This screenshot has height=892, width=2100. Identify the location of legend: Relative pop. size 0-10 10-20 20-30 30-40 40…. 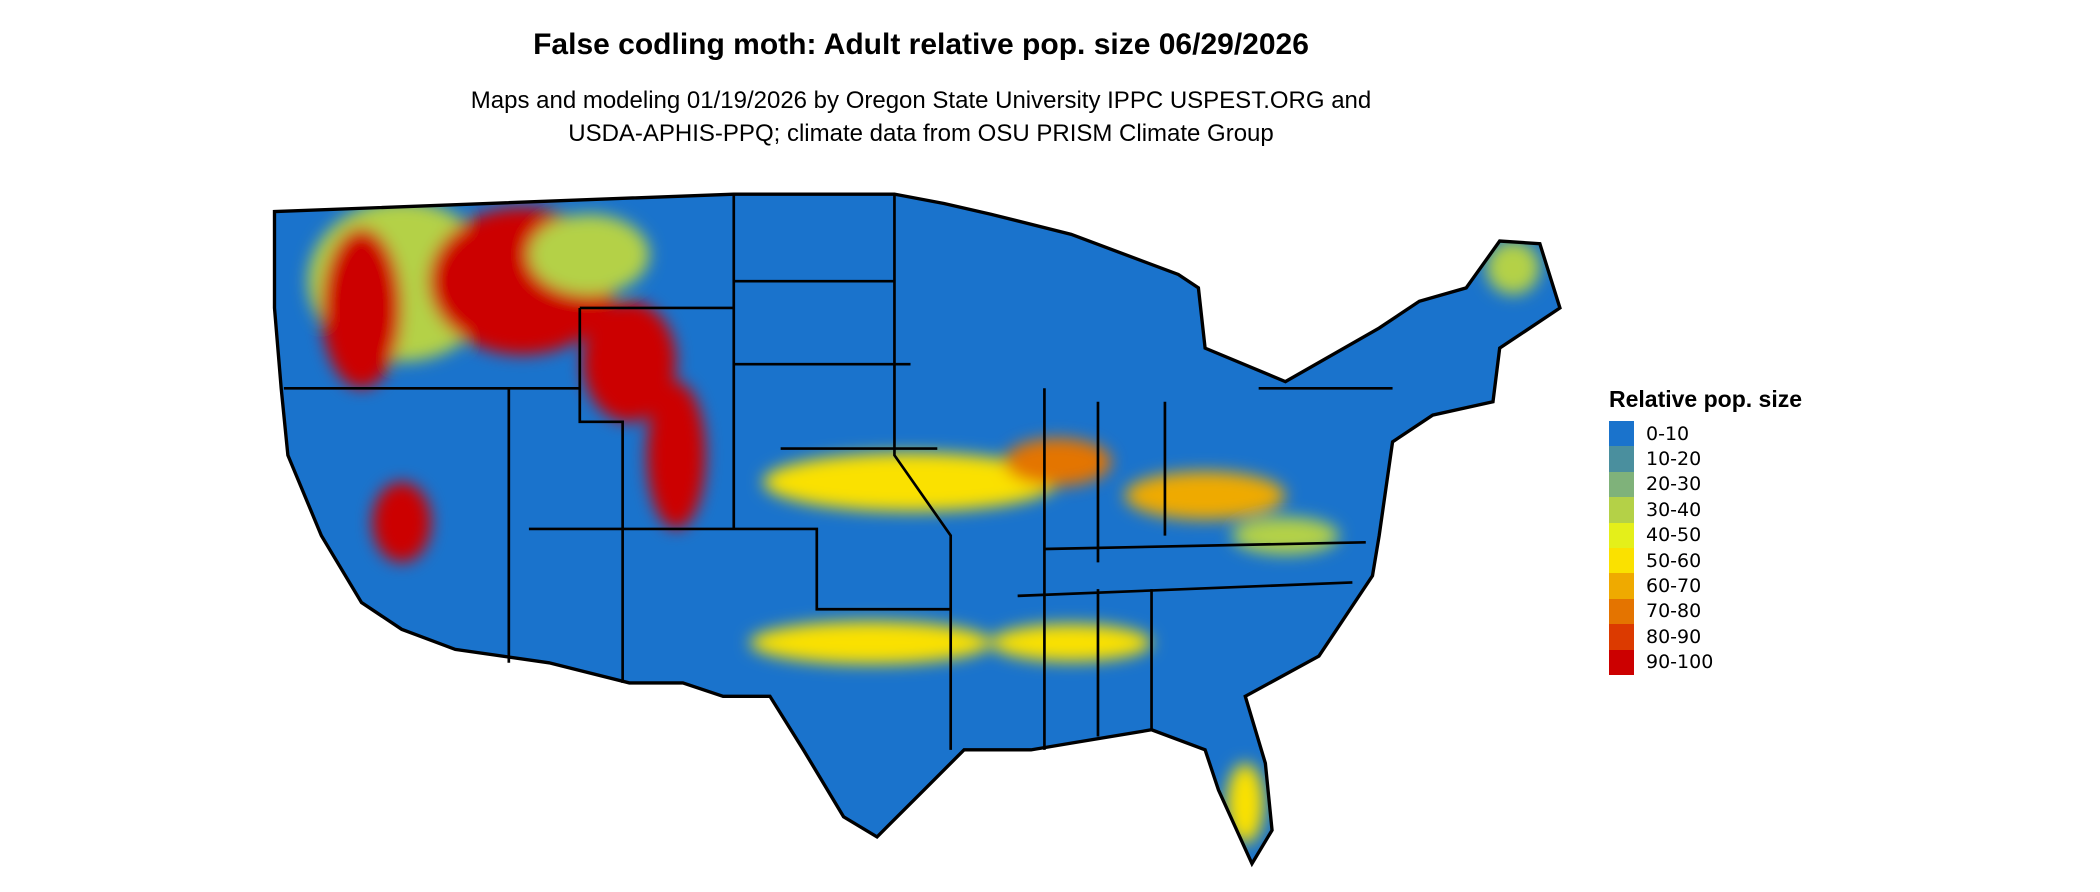
(1705, 530).